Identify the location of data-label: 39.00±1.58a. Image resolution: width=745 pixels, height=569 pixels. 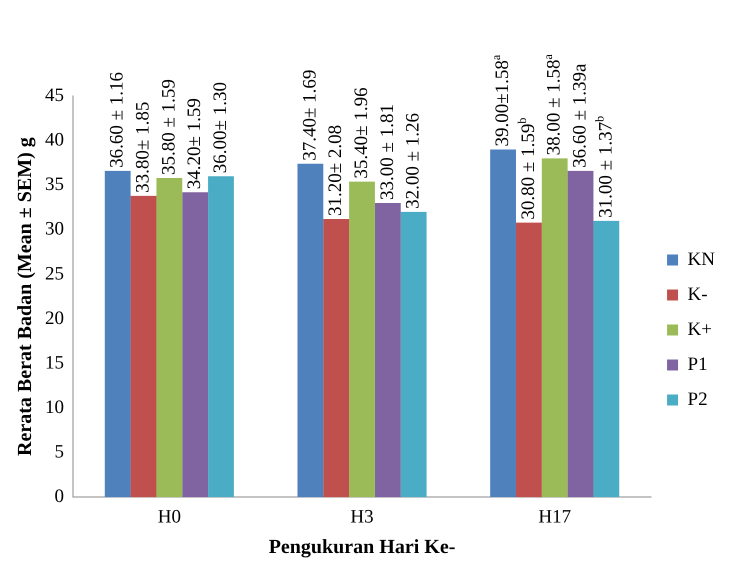
(501, 100).